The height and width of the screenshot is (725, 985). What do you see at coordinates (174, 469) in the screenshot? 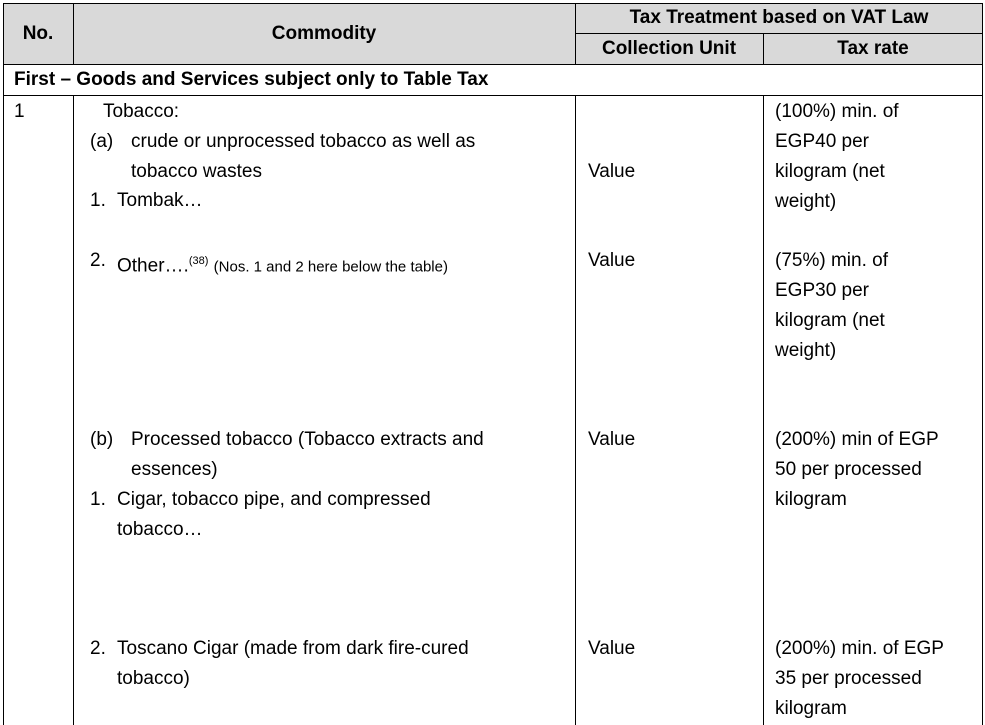
I see `item-text: essences)` at bounding box center [174, 469].